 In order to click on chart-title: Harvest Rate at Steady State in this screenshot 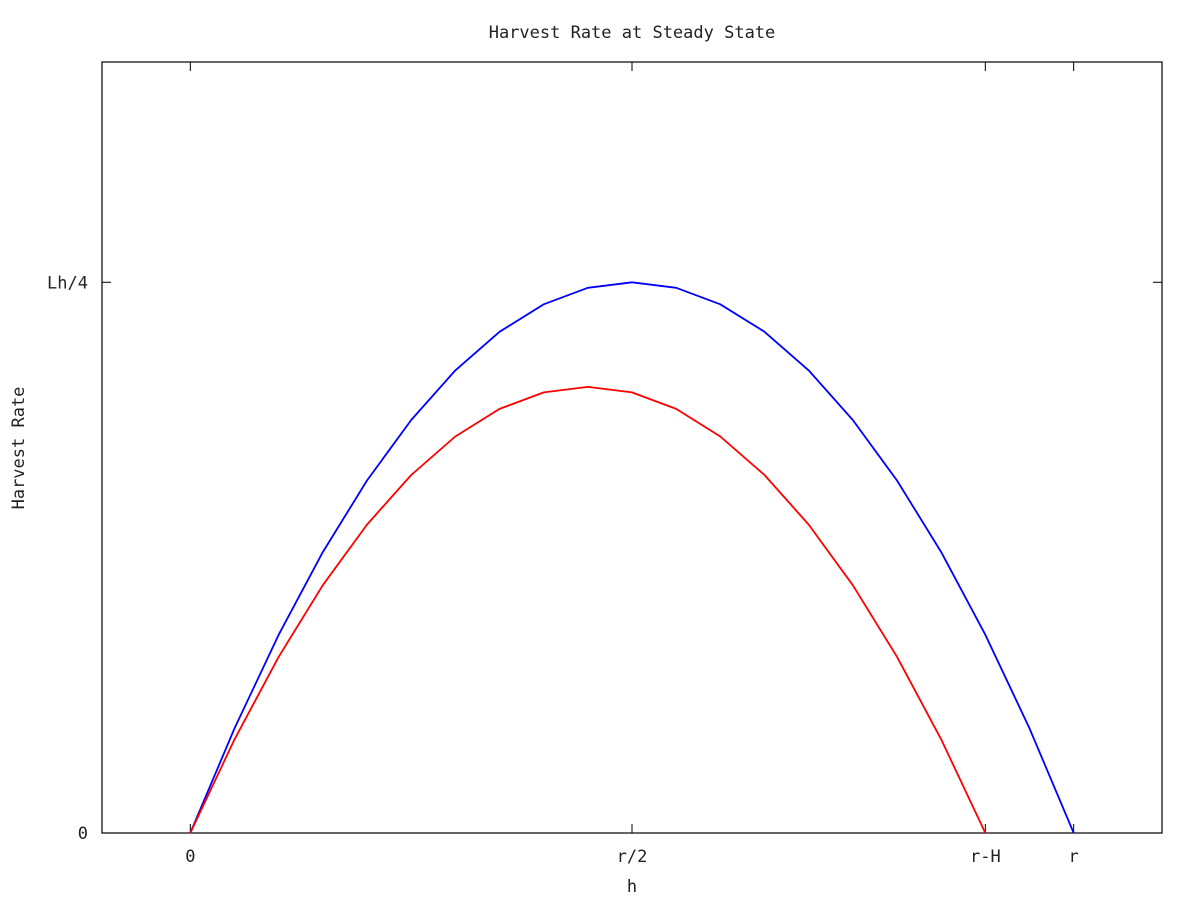, I will do `click(632, 33)`.